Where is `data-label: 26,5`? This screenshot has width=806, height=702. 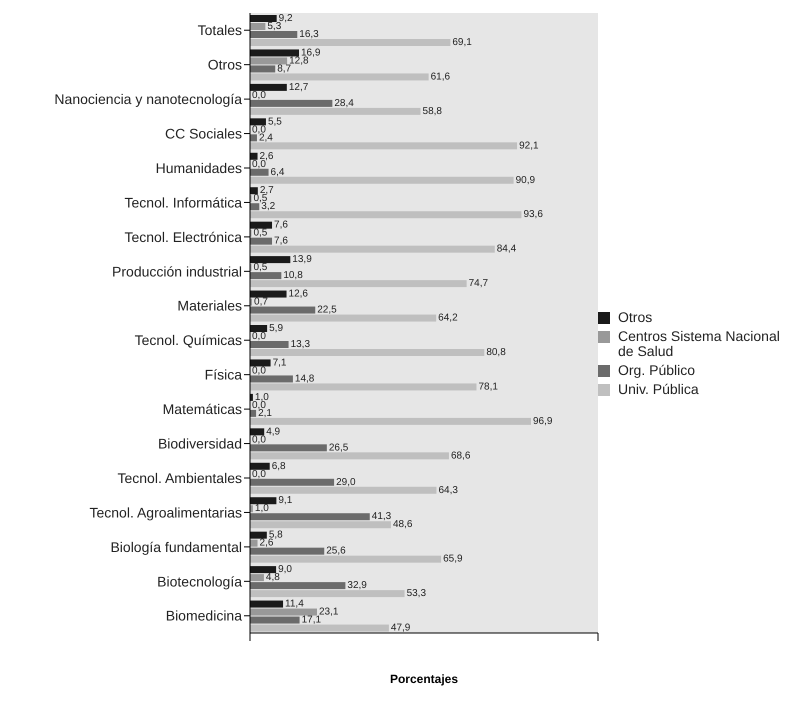 data-label: 26,5 is located at coordinates (338, 448).